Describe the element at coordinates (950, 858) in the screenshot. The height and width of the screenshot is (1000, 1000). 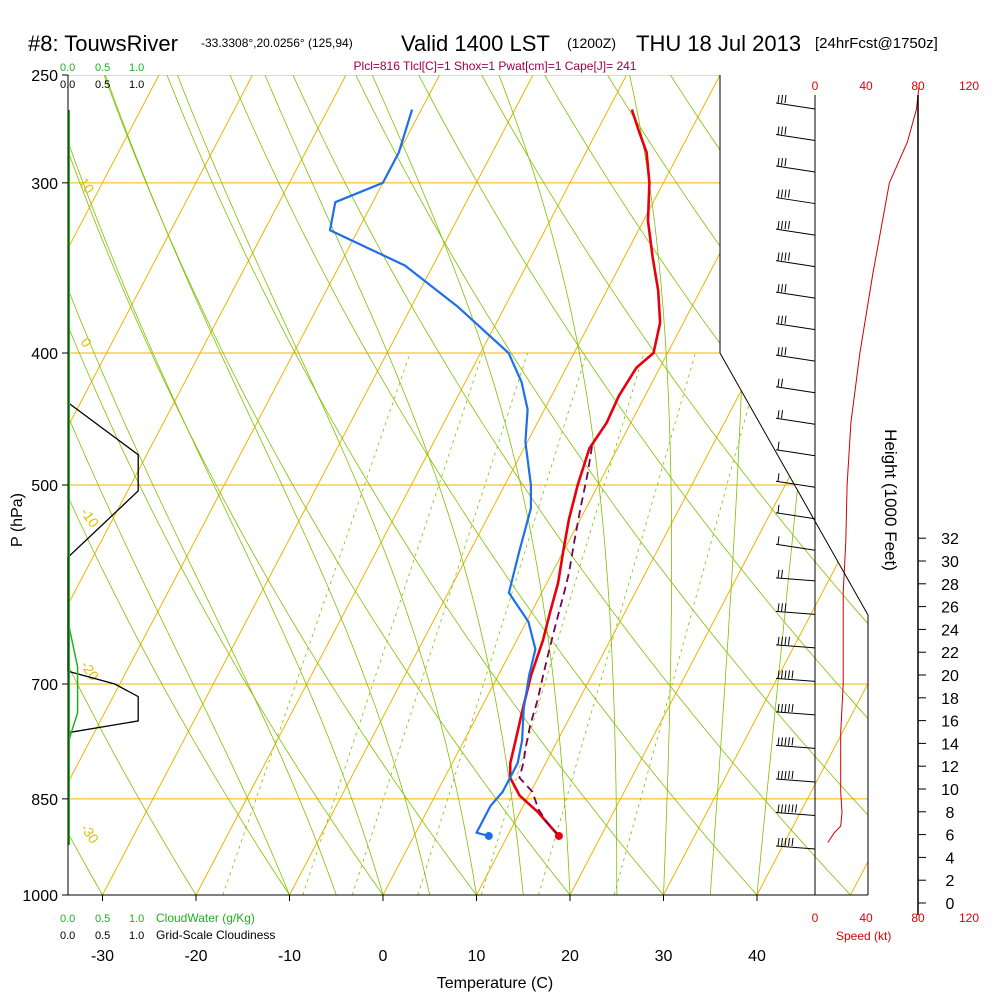
I see `height-tick-label: 4` at that location.